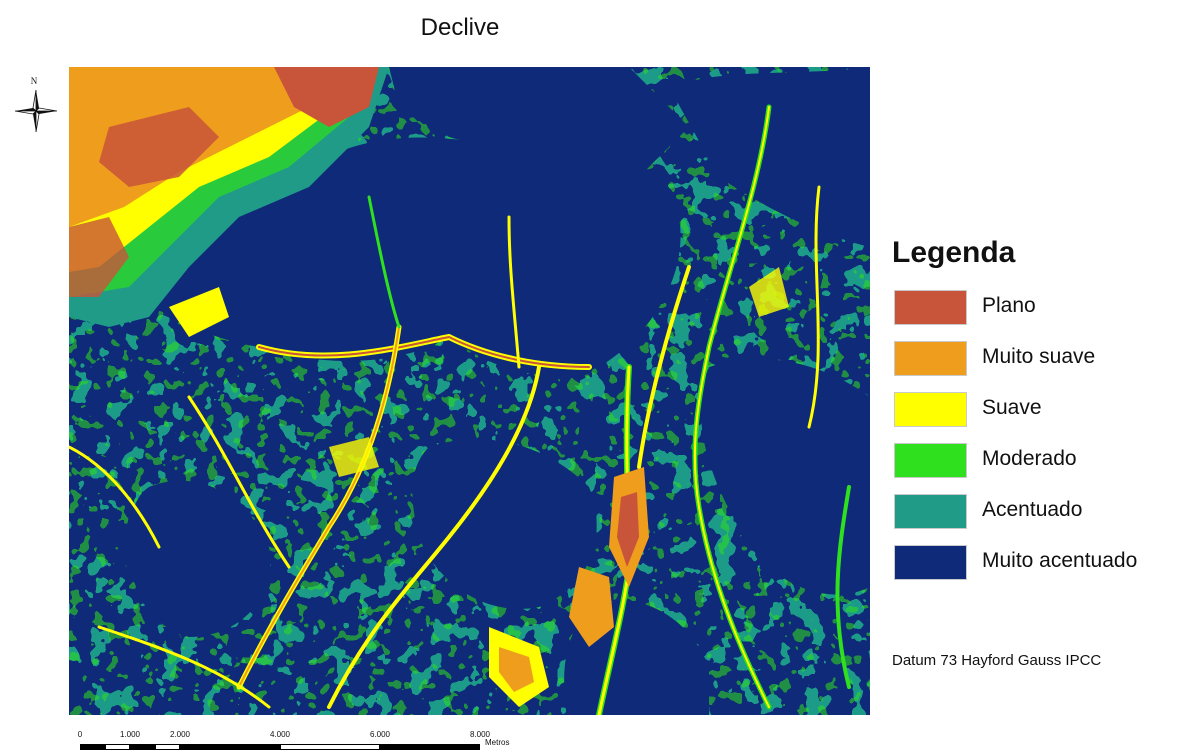  I want to click on legend-item-muito-suave: Muito suave, so click(1032, 366).